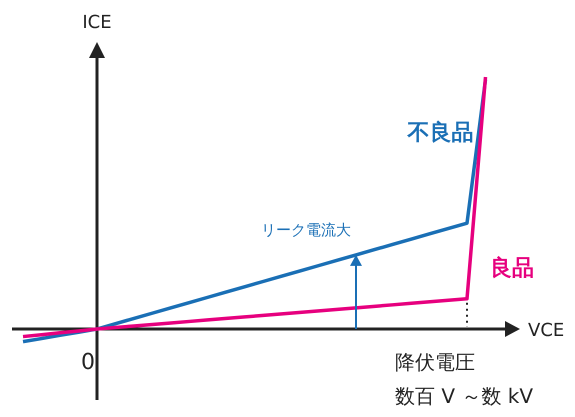  What do you see at coordinates (88, 362) in the screenshot?
I see `text: 0` at bounding box center [88, 362].